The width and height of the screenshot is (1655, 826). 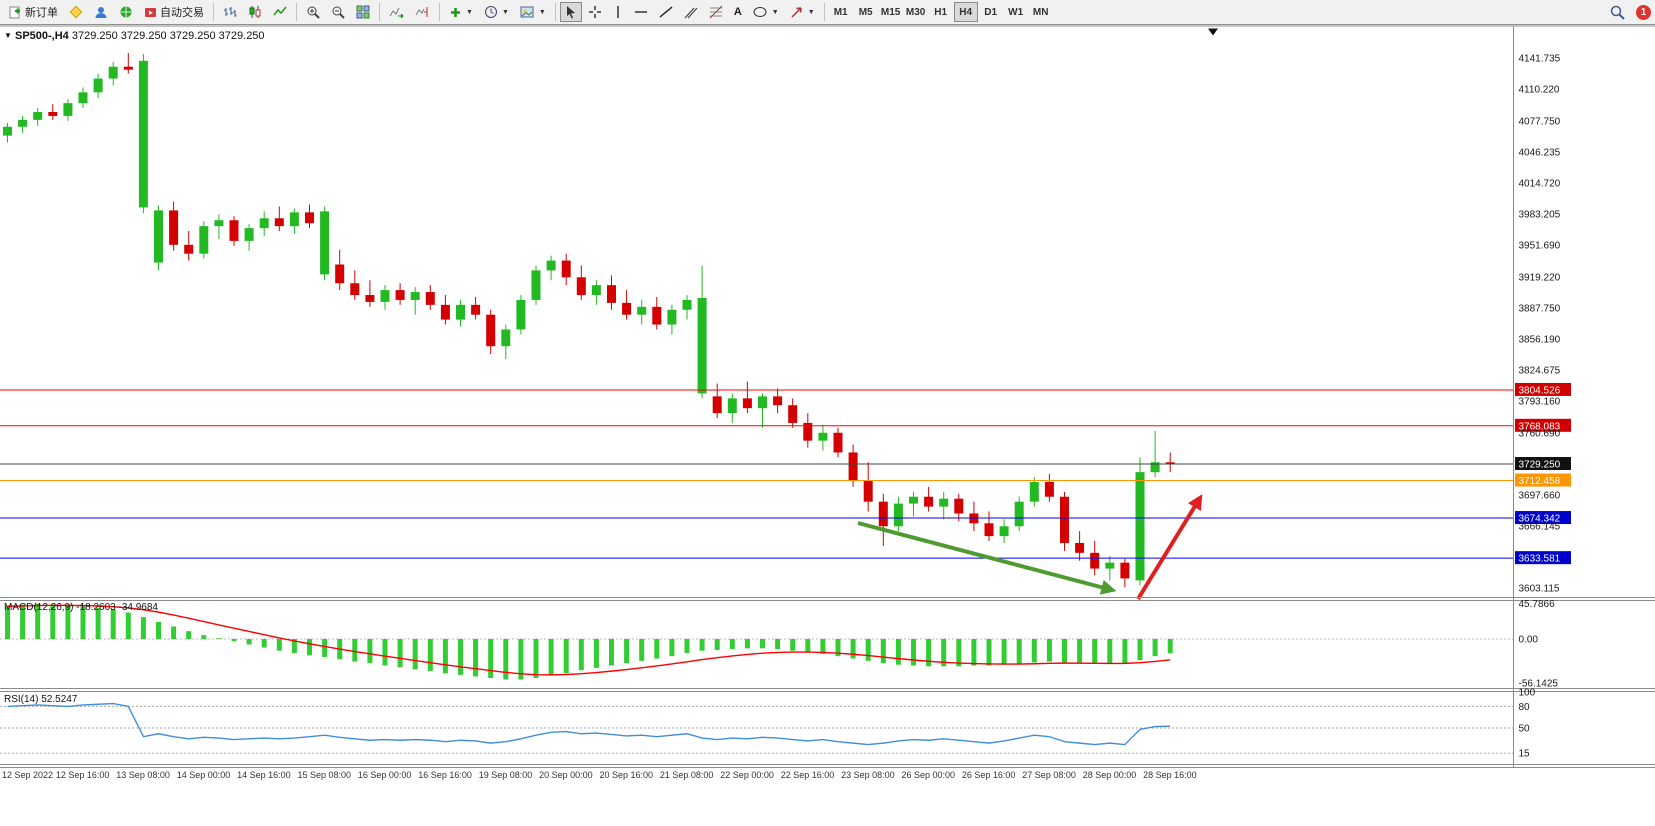 I want to click on arrows-dropdown: ▼, so click(x=802, y=12).